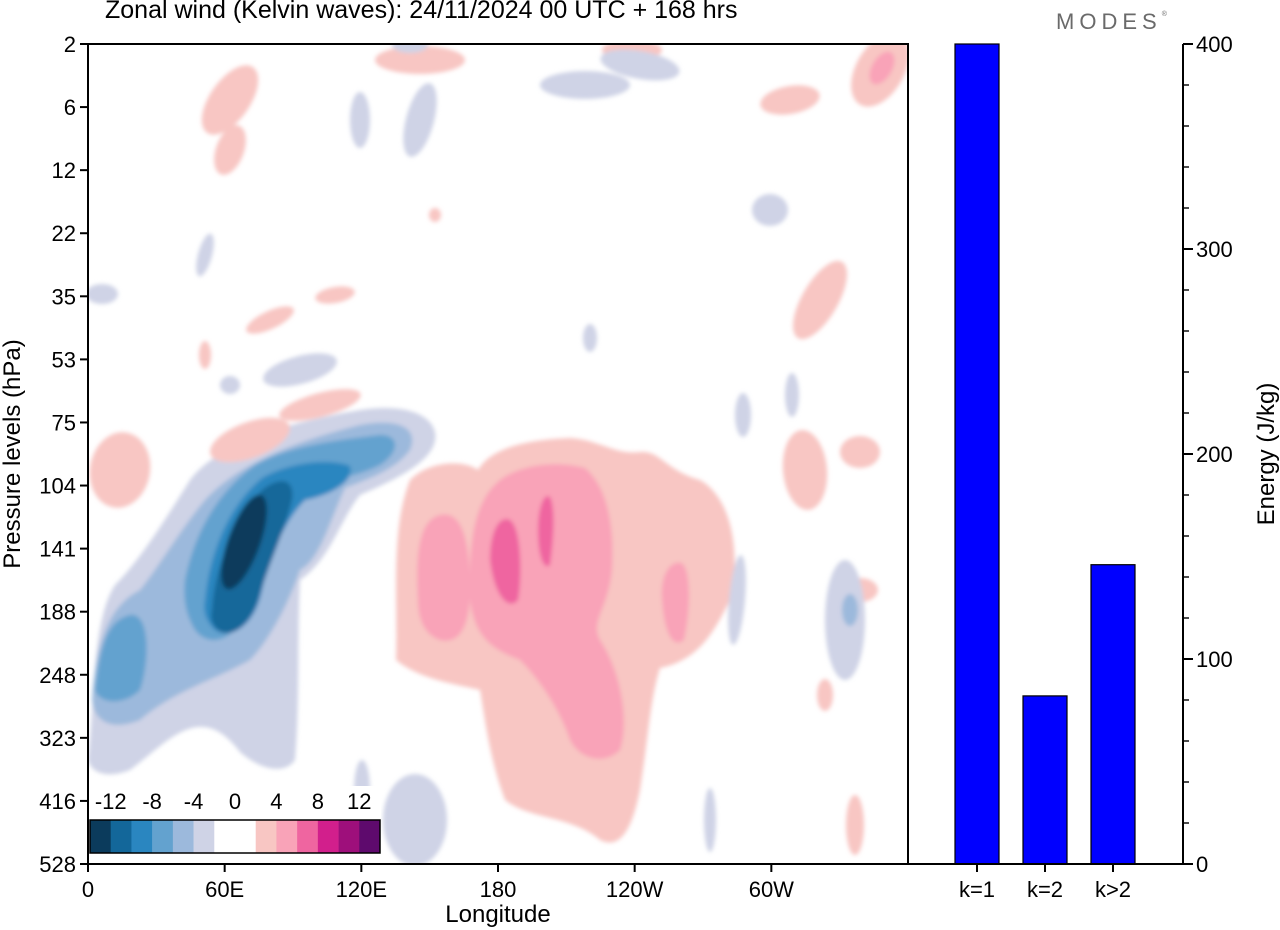  Describe the element at coordinates (64, 233) in the screenshot. I see `y-tick-label: 22` at that location.